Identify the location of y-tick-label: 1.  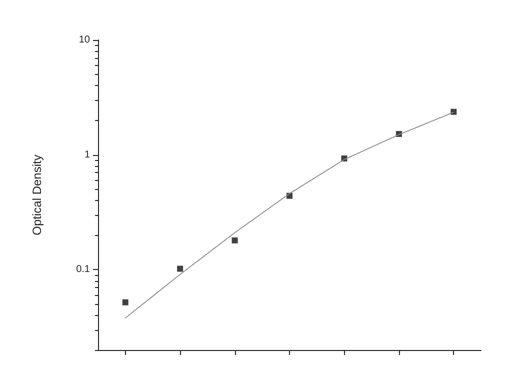
(87, 154).